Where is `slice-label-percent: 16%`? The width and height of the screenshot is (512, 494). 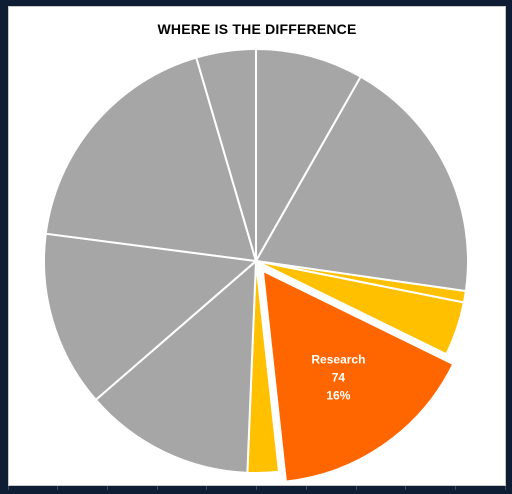
slice-label-percent: 16% is located at coordinates (338, 395).